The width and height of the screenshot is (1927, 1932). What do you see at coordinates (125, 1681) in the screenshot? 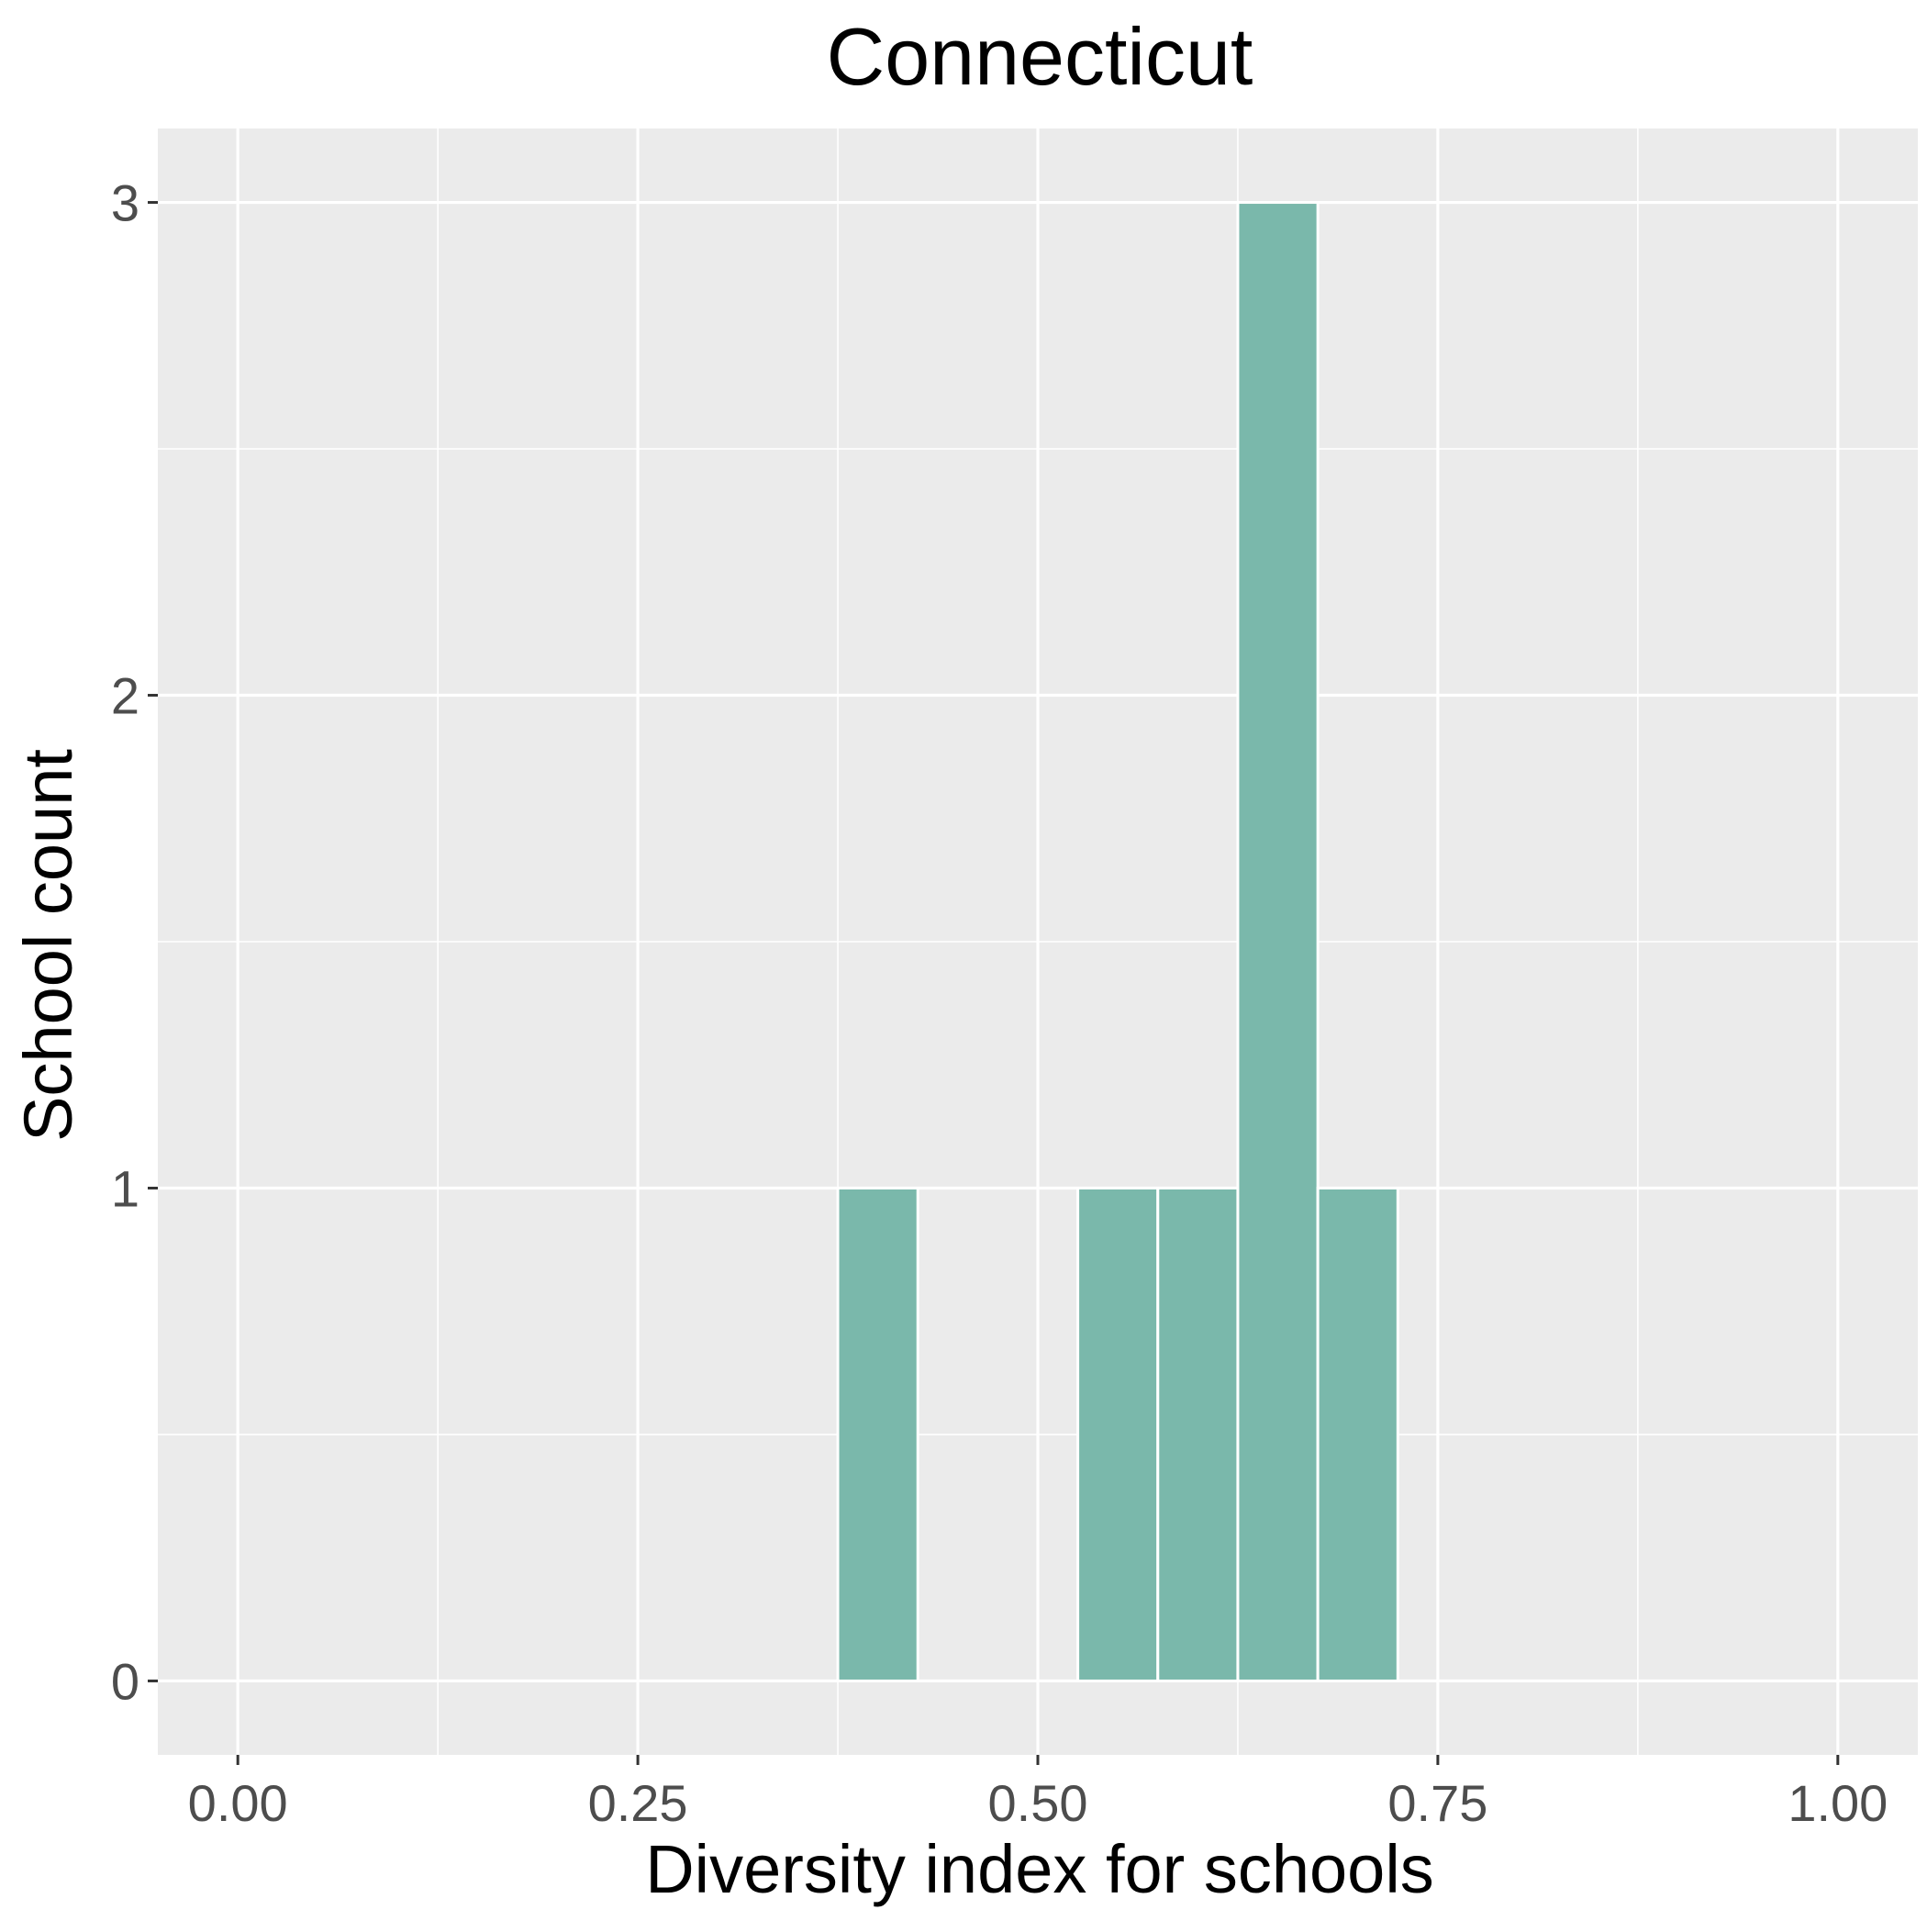
I see `y-tick-label: 0` at bounding box center [125, 1681].